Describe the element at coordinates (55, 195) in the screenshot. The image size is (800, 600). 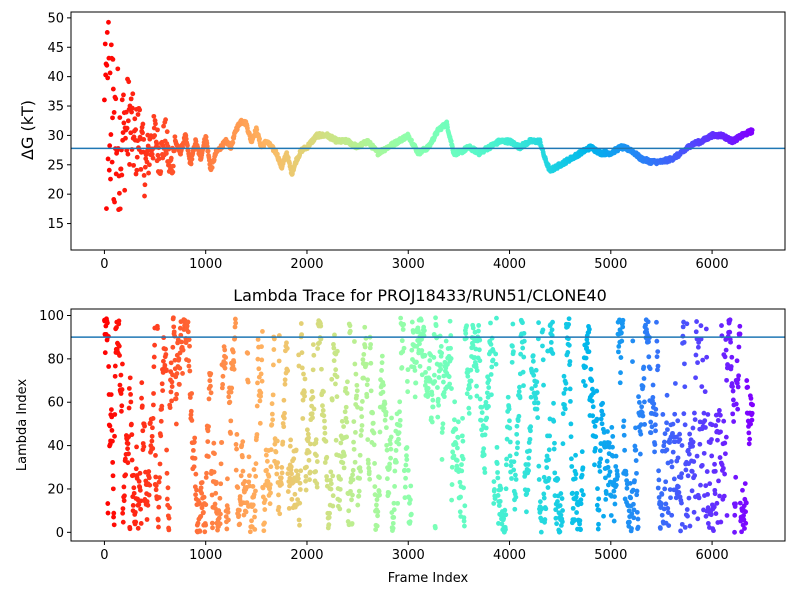
I see `y-tick-label: 20` at that location.